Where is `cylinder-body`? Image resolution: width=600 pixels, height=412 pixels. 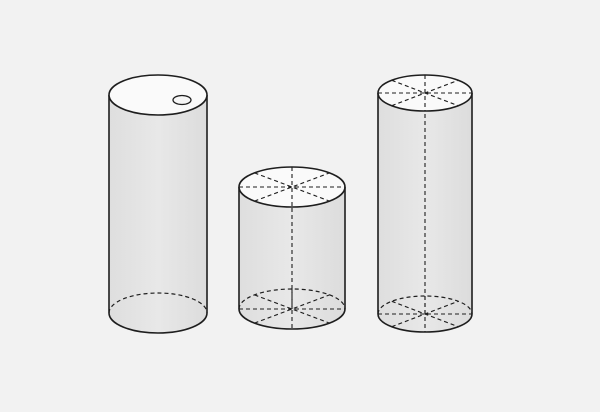
cylinder-body is located at coordinates (158, 214).